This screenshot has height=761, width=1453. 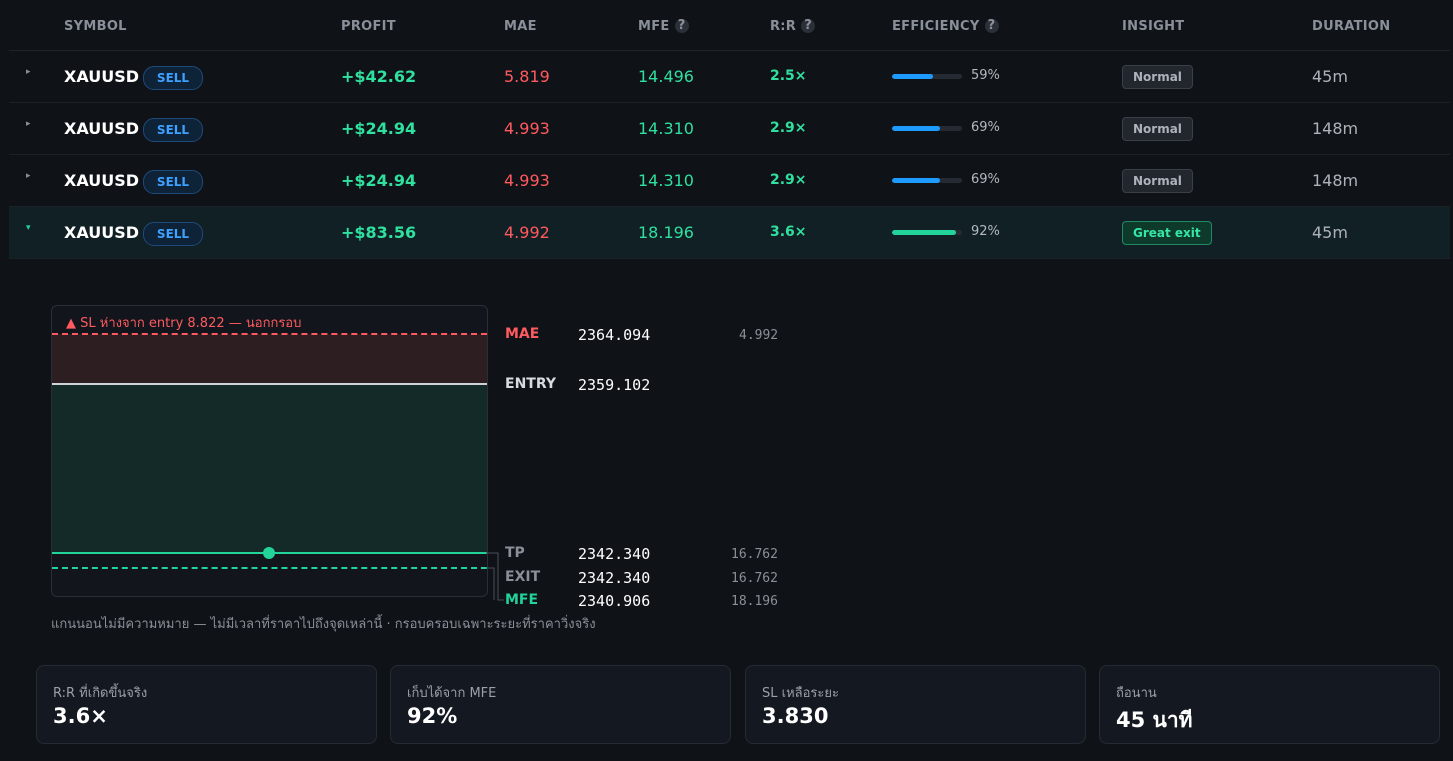 What do you see at coordinates (666, 76) in the screenshot?
I see `mfe-value: 14.496` at bounding box center [666, 76].